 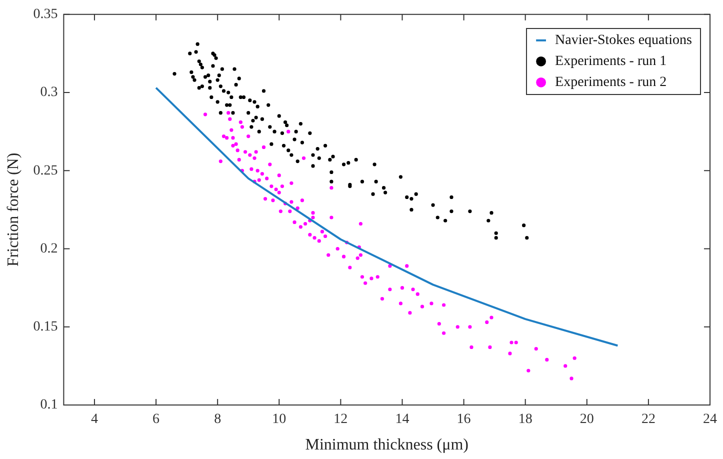 I want to click on legend-label: Experiments - run 1, so click(x=611, y=62).